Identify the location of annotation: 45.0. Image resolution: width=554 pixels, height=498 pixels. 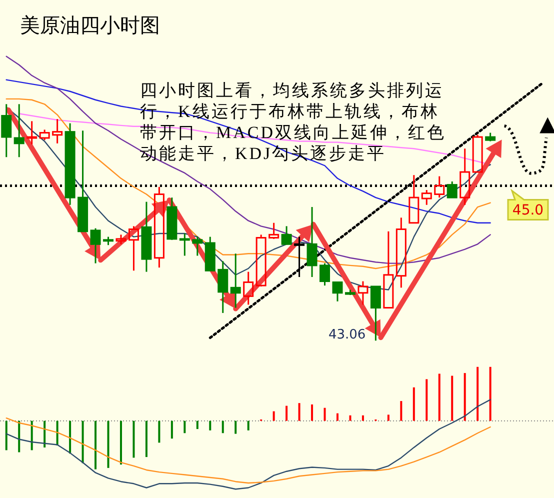
(528, 210).